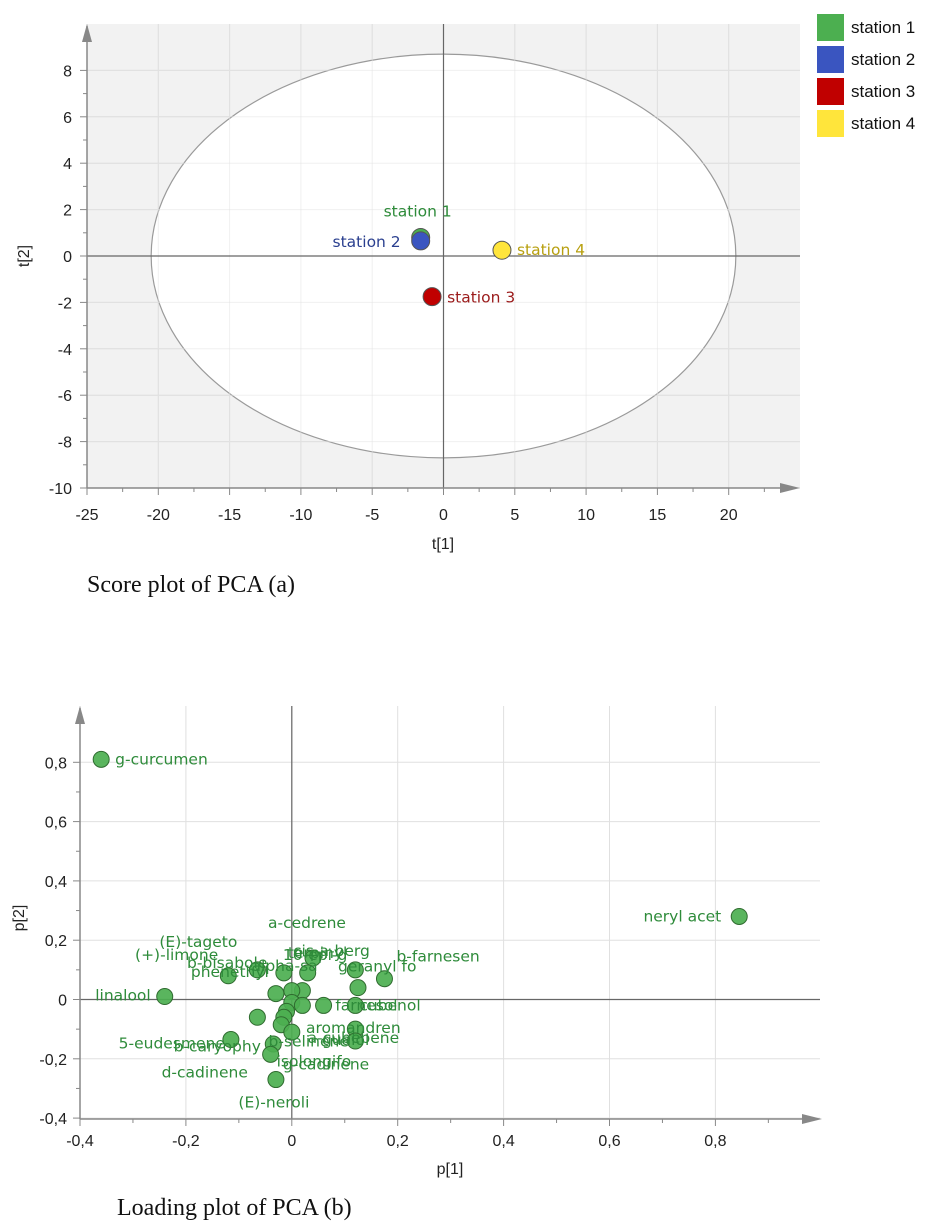 The width and height of the screenshot is (926, 1221). Describe the element at coordinates (514, 515) in the screenshot. I see `x-tick-label: 5` at that location.